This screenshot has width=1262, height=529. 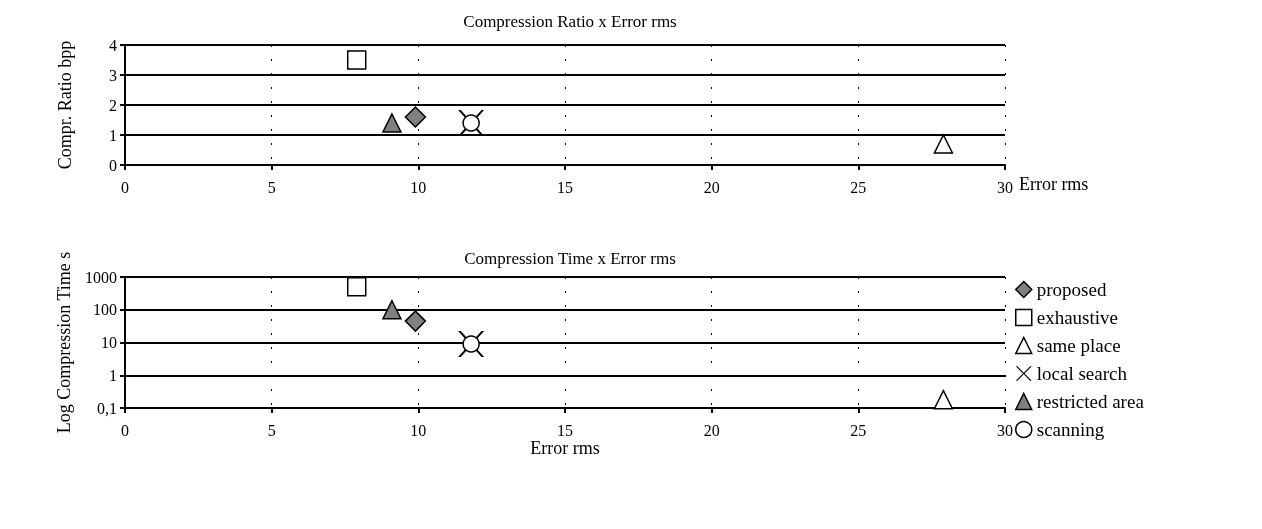 What do you see at coordinates (113, 165) in the screenshot?
I see `y-tick-label: 0` at bounding box center [113, 165].